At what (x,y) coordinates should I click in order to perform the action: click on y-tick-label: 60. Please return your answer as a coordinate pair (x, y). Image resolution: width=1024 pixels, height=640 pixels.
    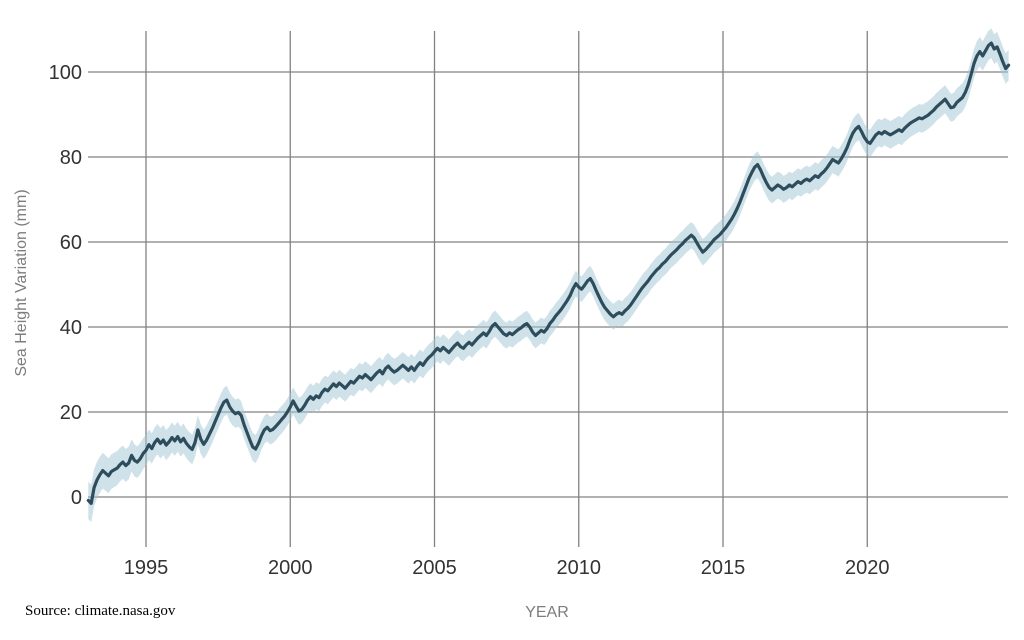
    Looking at the image, I should click on (71, 243).